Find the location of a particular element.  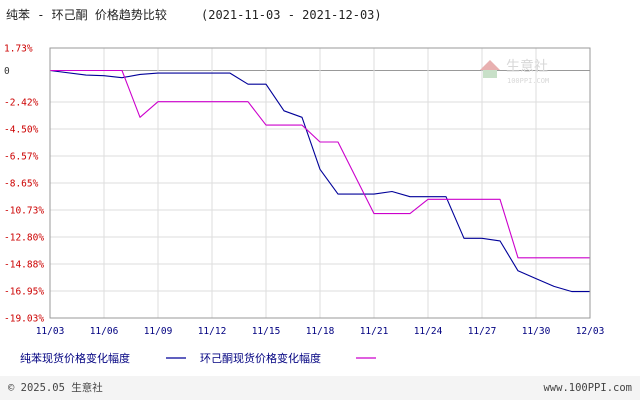

chart-title: 纯苯 - 环己酮 价格趋势比较 is located at coordinates (86, 14).